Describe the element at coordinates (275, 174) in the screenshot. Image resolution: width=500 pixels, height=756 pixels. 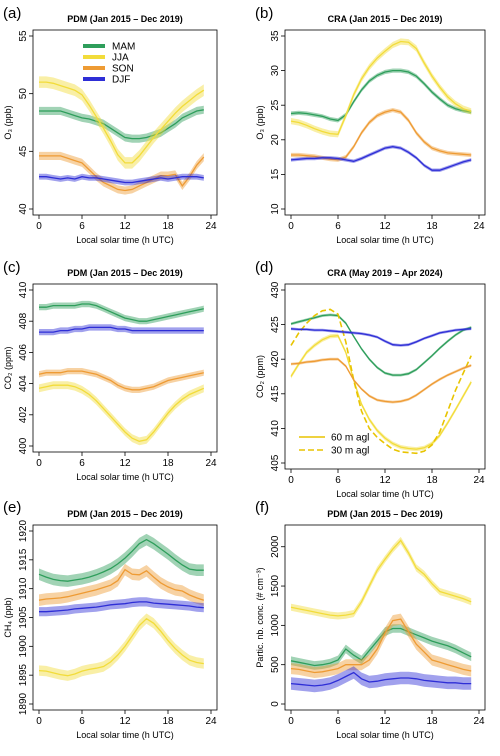
I see `y-tick-label: 15` at that location.